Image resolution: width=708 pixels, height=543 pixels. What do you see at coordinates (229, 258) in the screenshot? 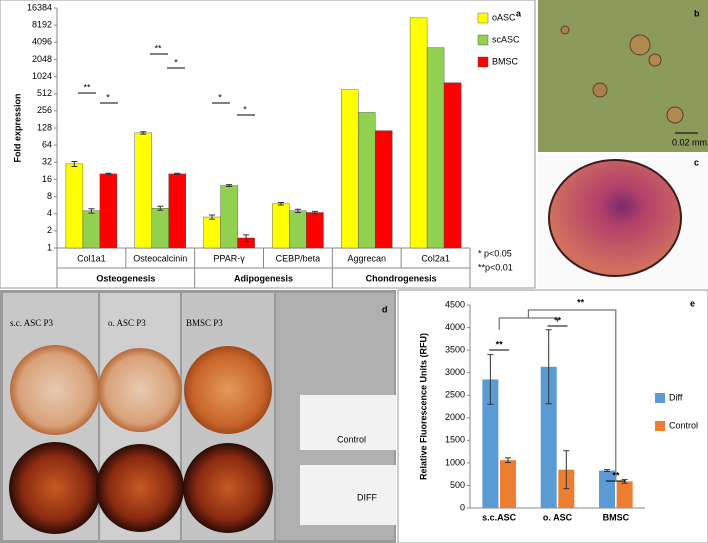
I see `x-tick-label: PPAR-γ` at bounding box center [229, 258].